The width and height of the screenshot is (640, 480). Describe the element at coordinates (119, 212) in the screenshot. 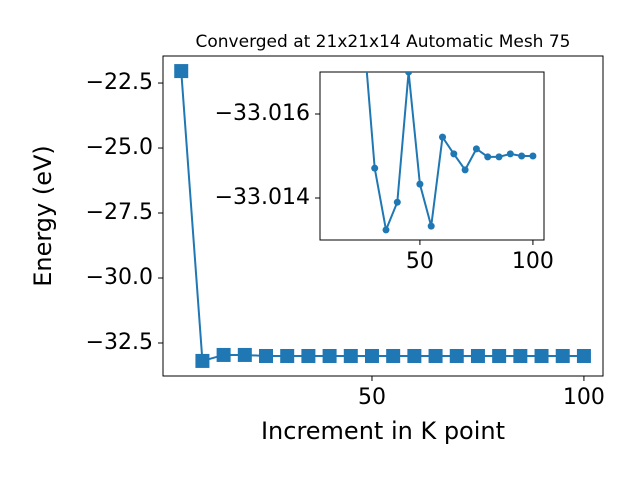

I see `y-tick-label: −27.5` at that location.